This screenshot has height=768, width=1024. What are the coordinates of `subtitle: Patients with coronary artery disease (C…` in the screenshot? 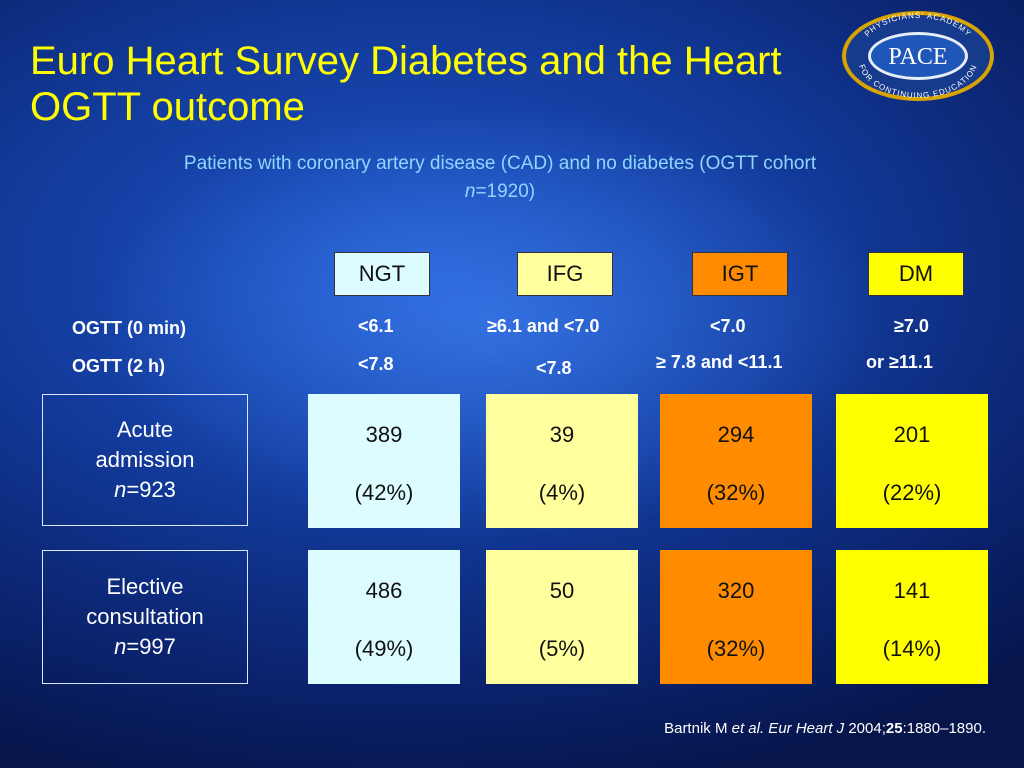 It's located at (500, 178).